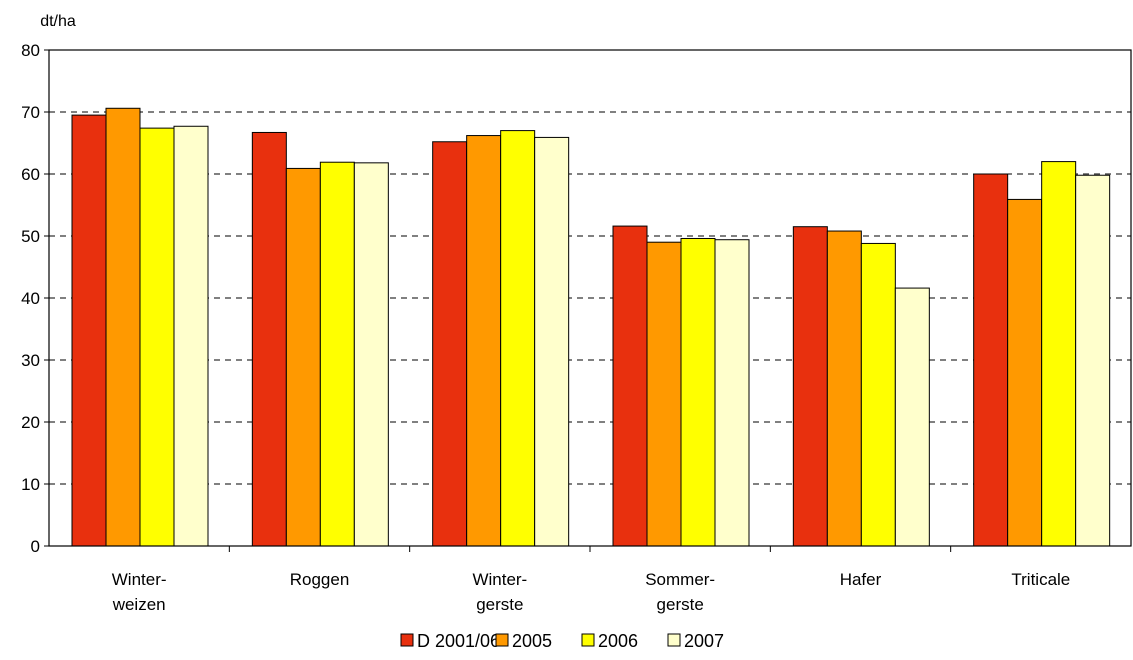 The width and height of the screenshot is (1133, 660). What do you see at coordinates (680, 579) in the screenshot?
I see `x-category-label-line: Sommer-` at bounding box center [680, 579].